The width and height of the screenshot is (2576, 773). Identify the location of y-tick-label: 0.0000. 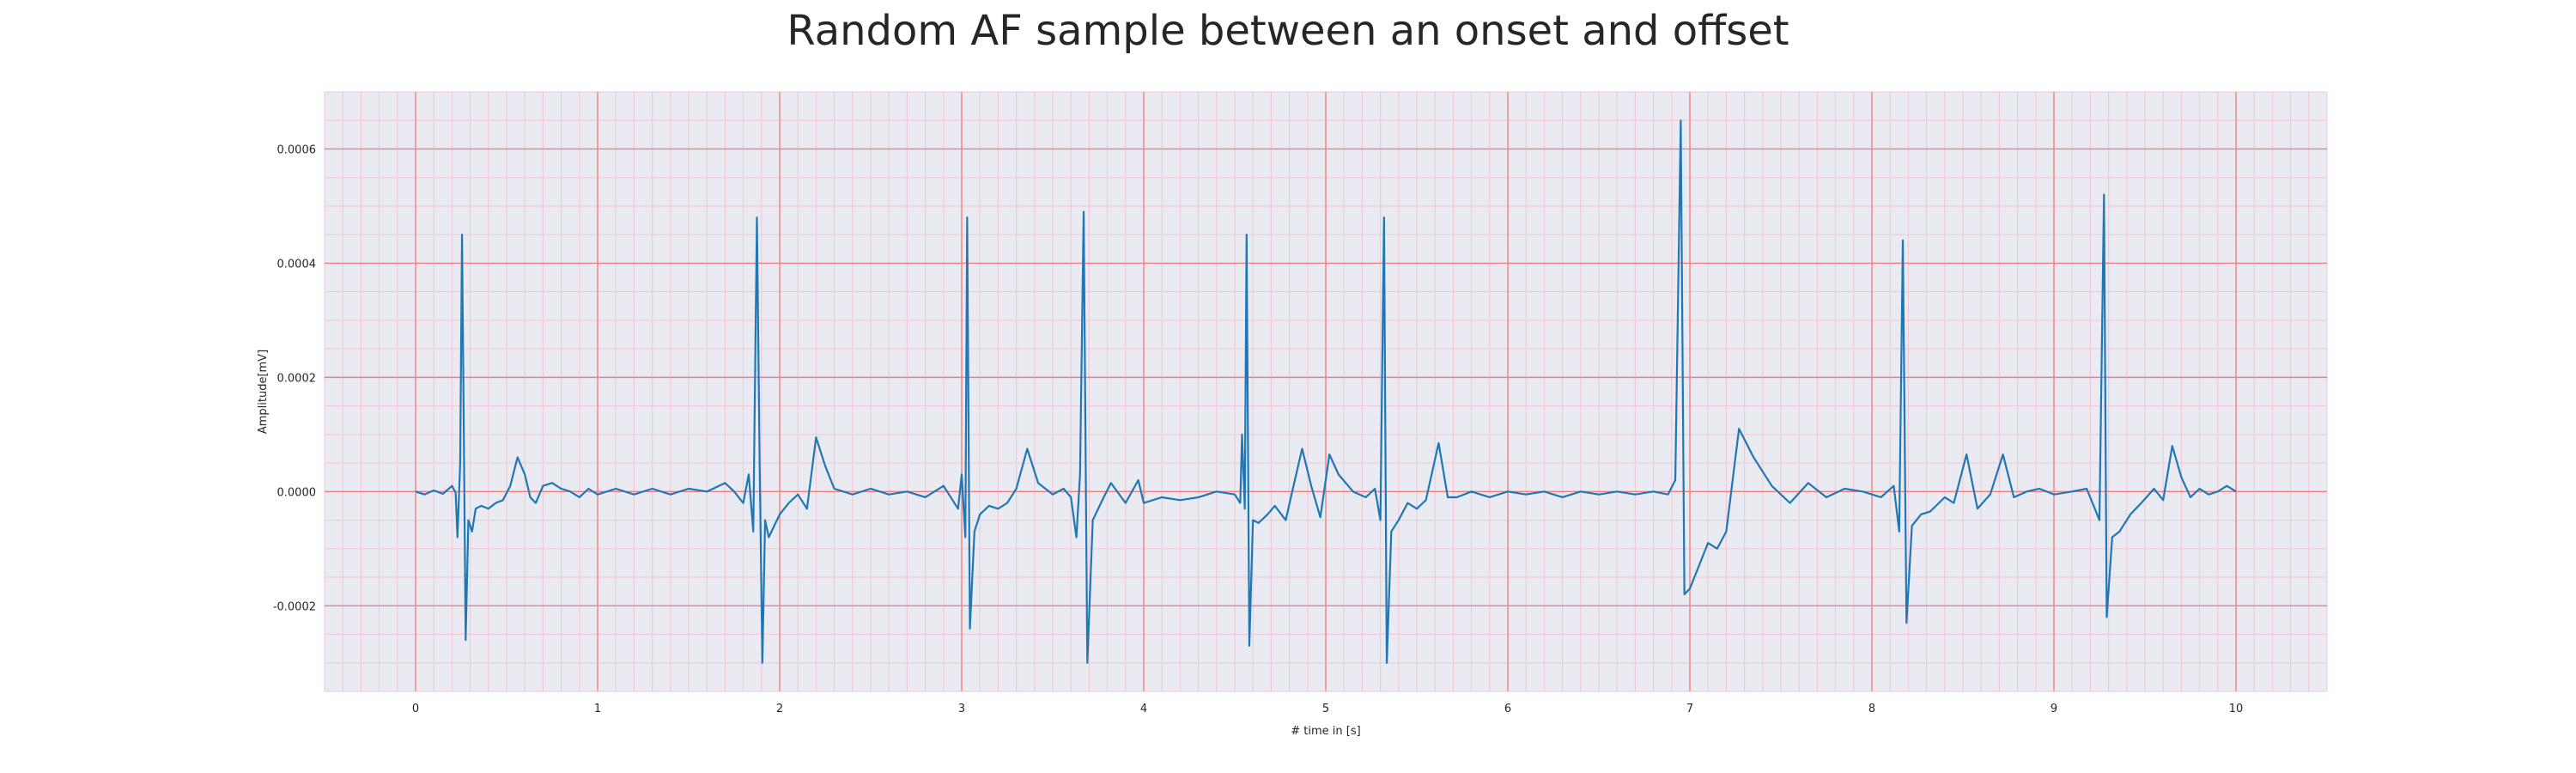
(297, 492).